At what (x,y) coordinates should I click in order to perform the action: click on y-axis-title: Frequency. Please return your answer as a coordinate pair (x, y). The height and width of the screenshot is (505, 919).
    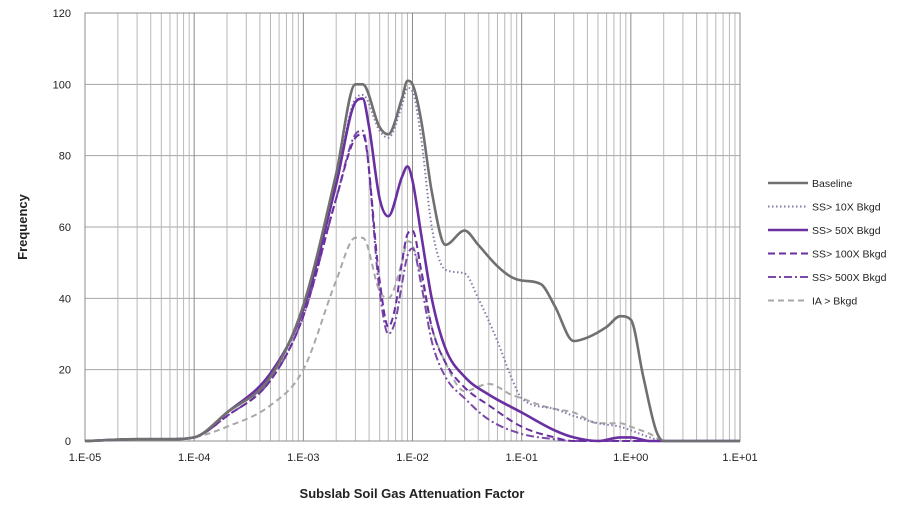
    Looking at the image, I should click on (22, 226).